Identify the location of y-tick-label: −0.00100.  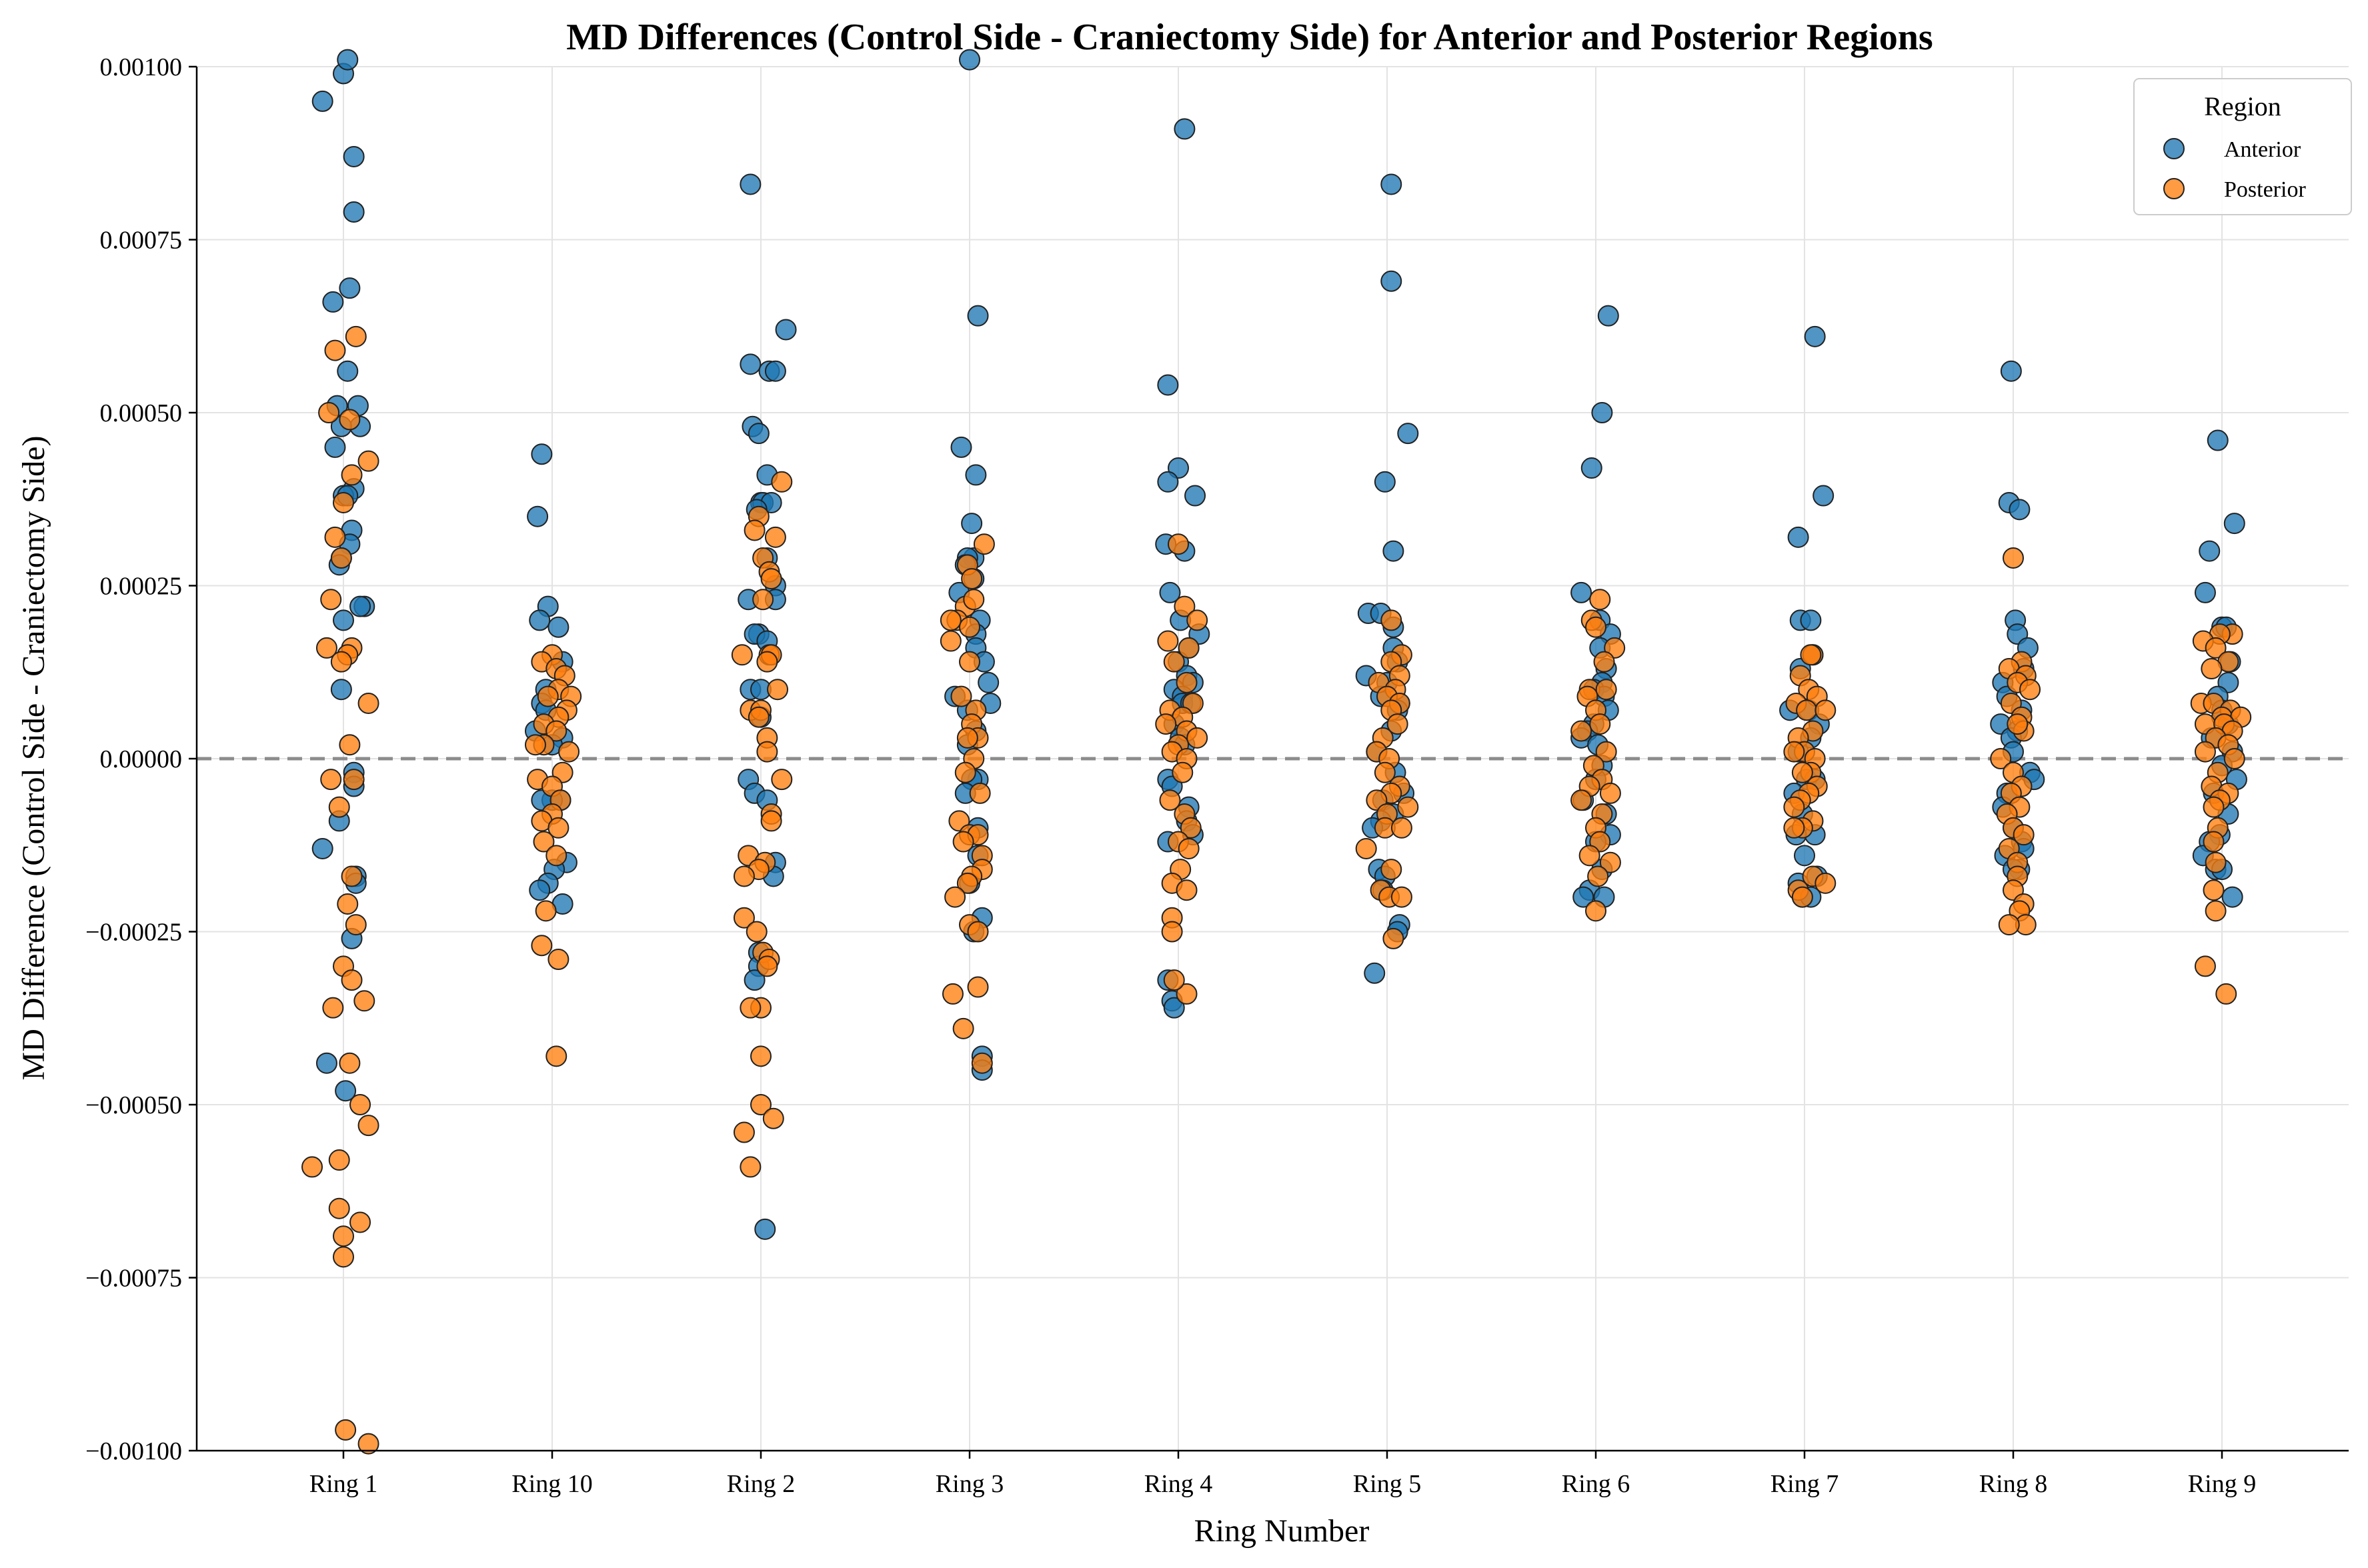
(133, 1451).